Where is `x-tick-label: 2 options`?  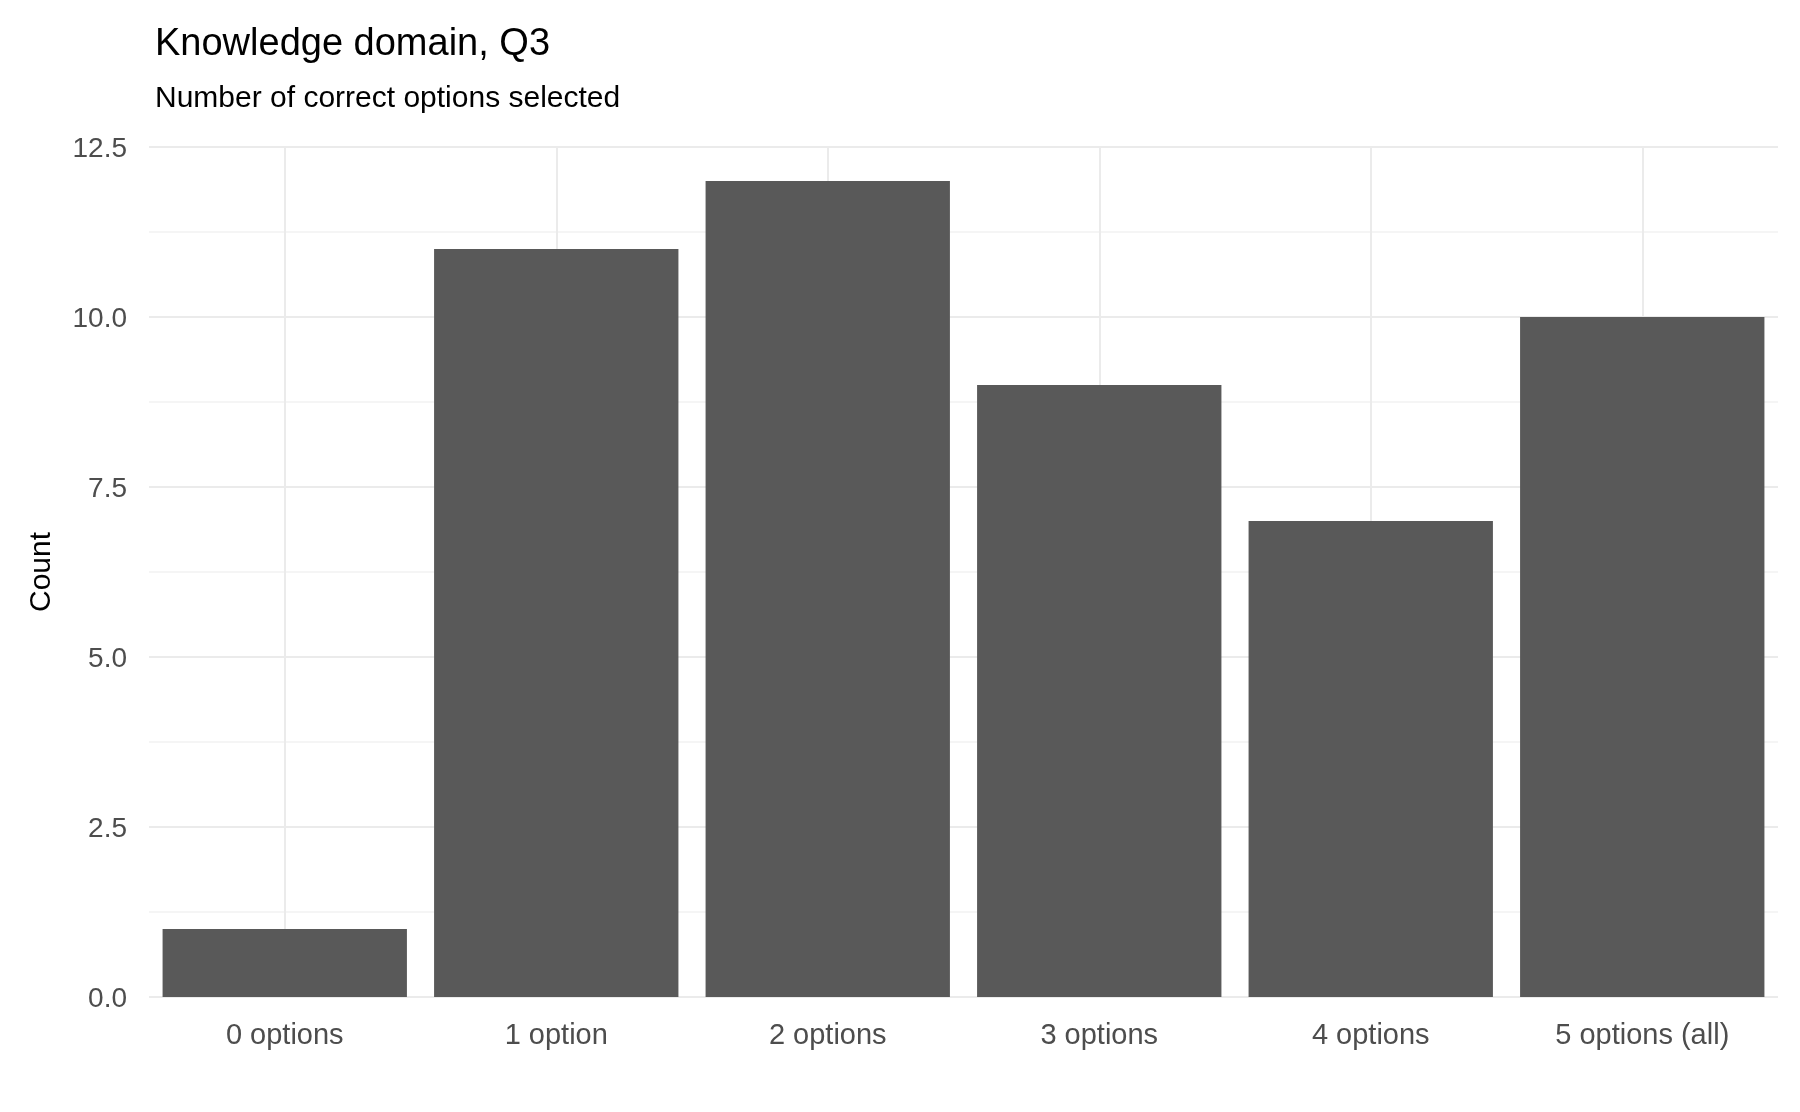
x-tick-label: 2 options is located at coordinates (827, 1033).